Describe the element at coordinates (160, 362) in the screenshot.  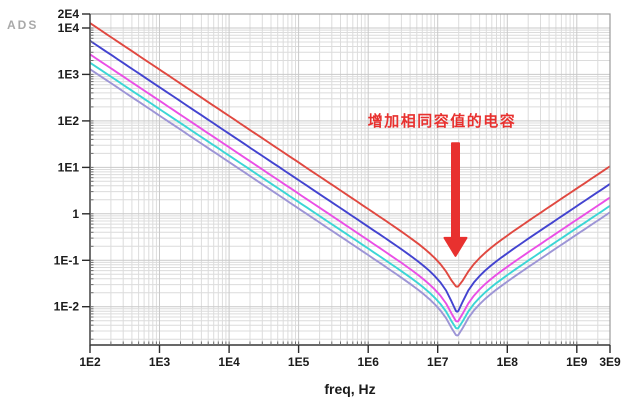
I see `x-tick-label: 1E3` at that location.